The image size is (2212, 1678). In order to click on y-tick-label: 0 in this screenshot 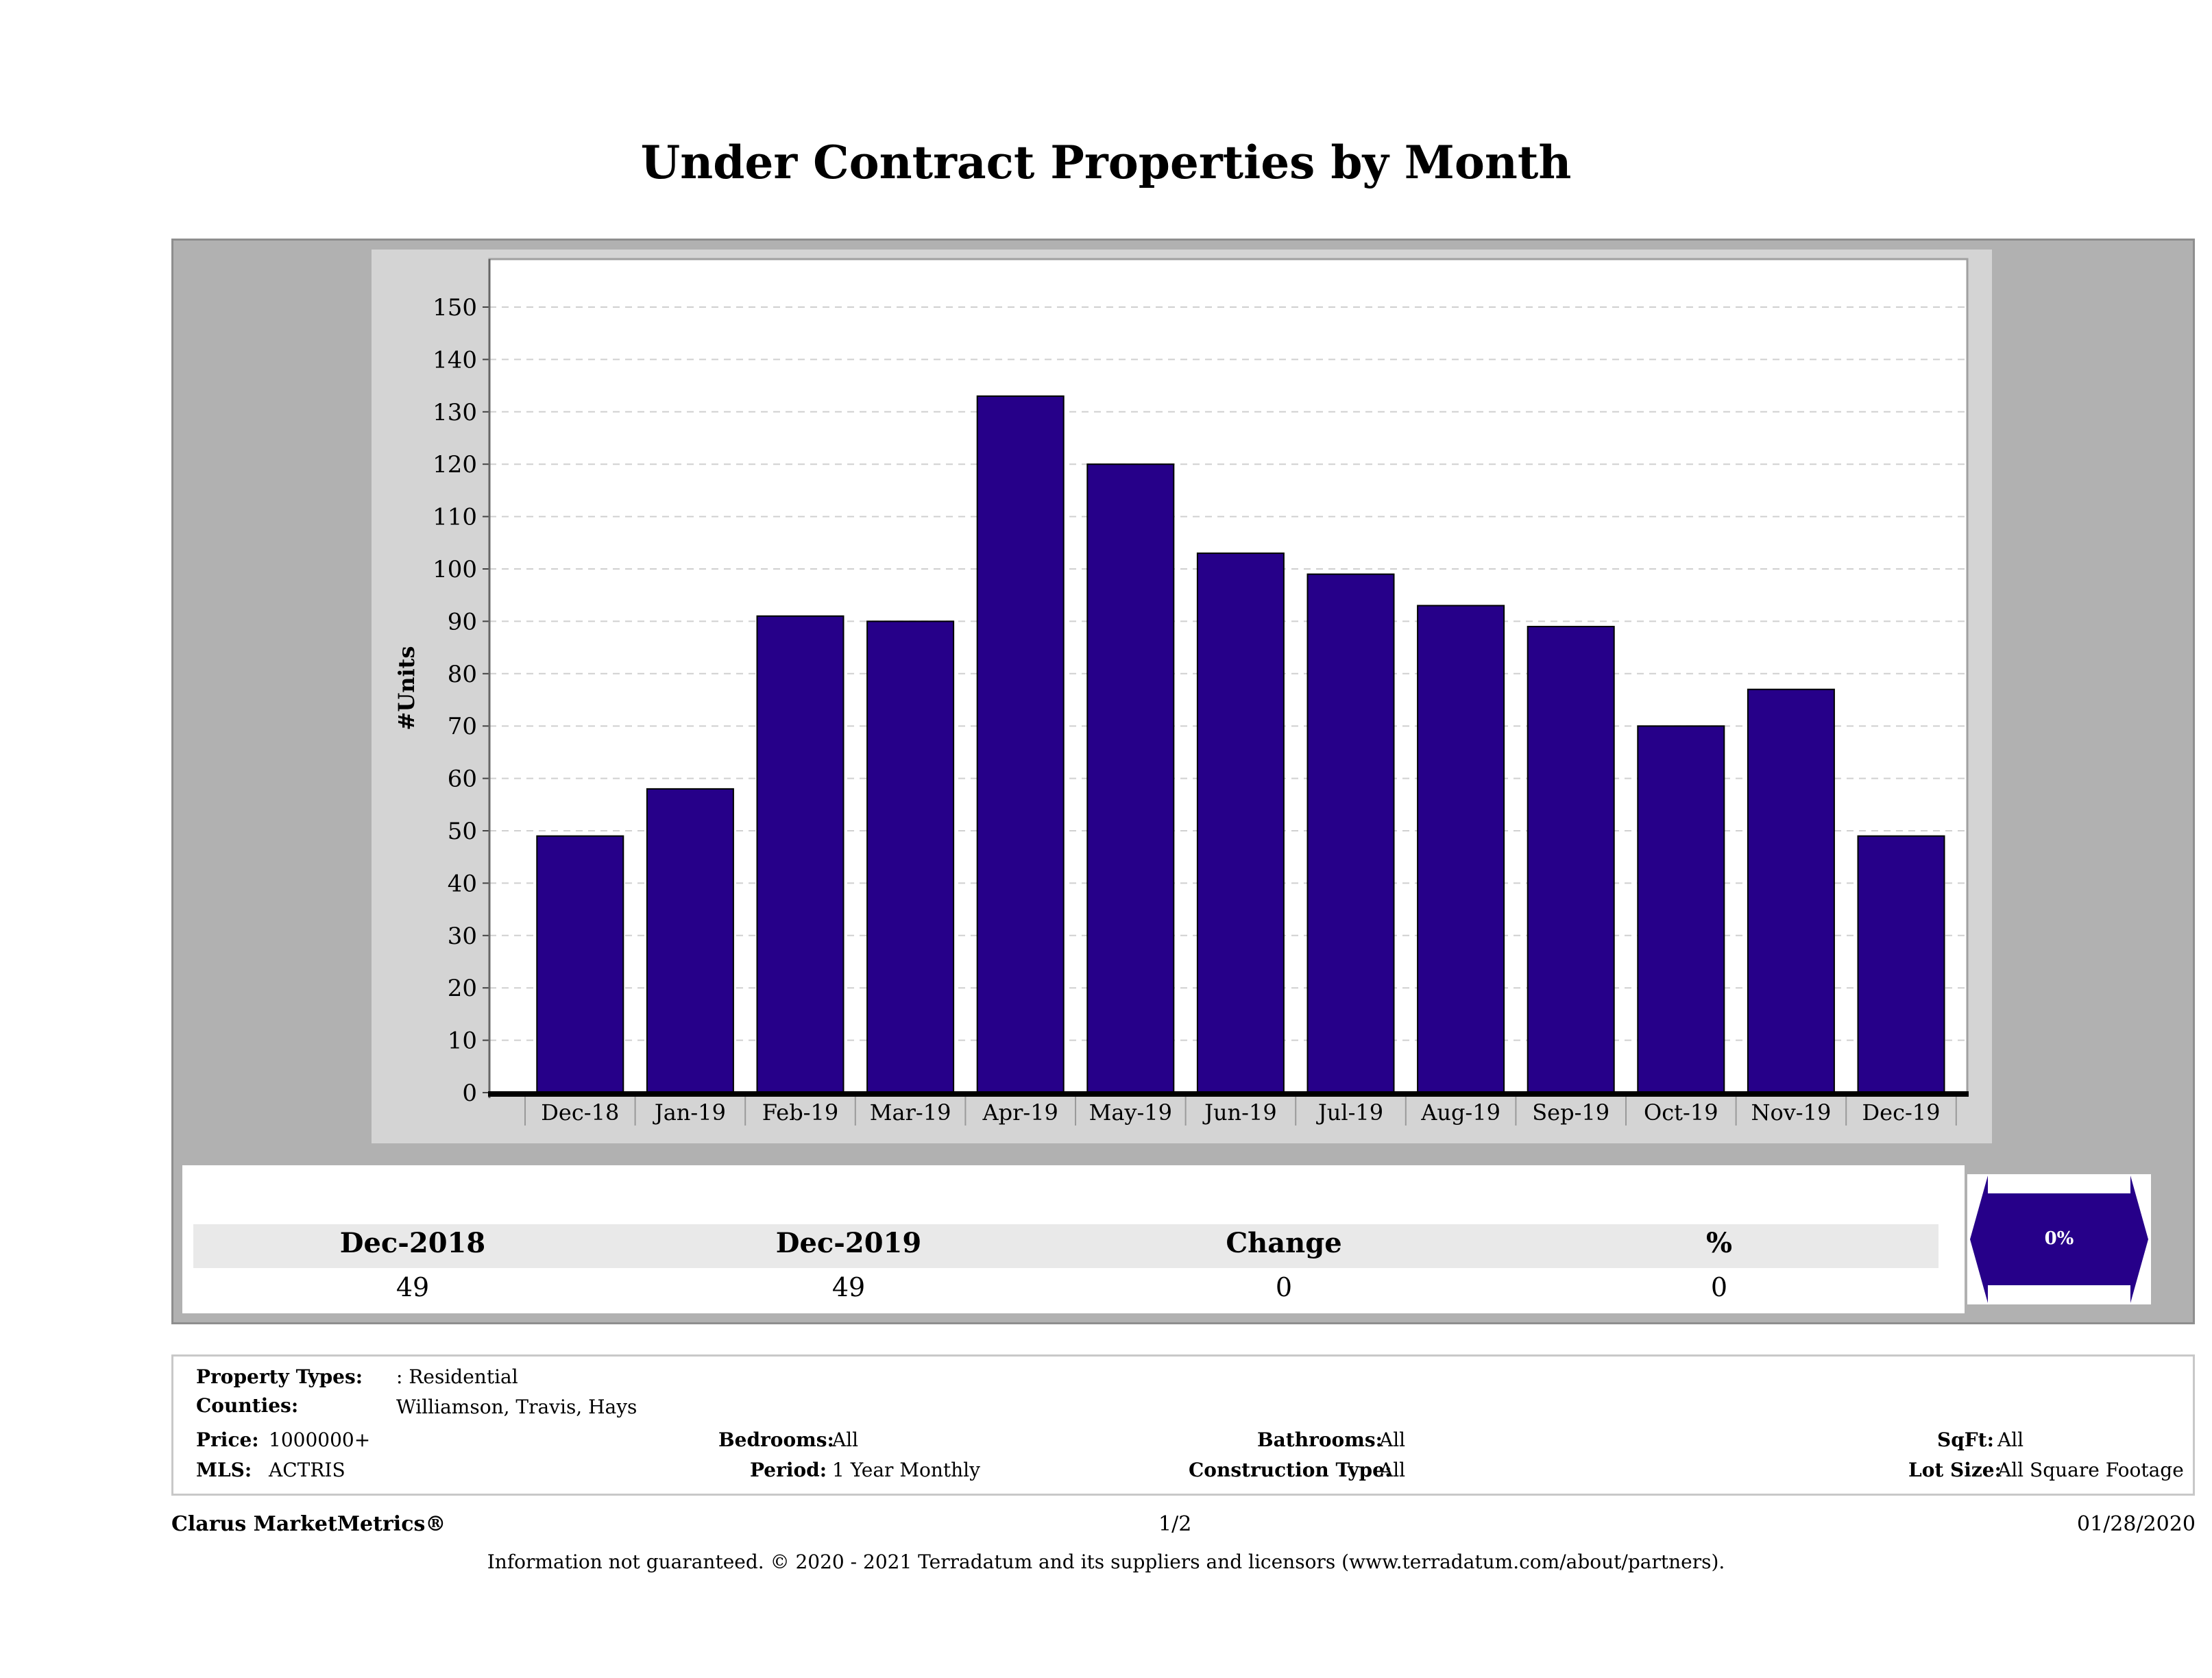, I will do `click(469, 1093)`.